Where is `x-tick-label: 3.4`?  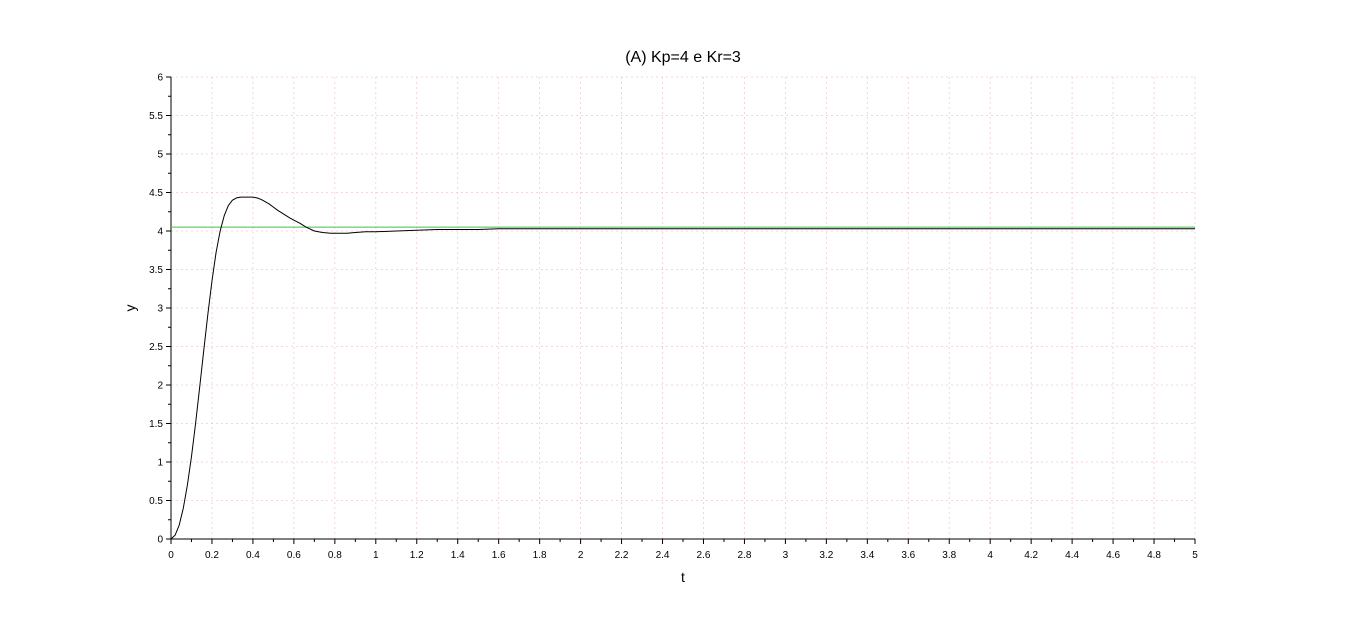
x-tick-label: 3.4 is located at coordinates (867, 555).